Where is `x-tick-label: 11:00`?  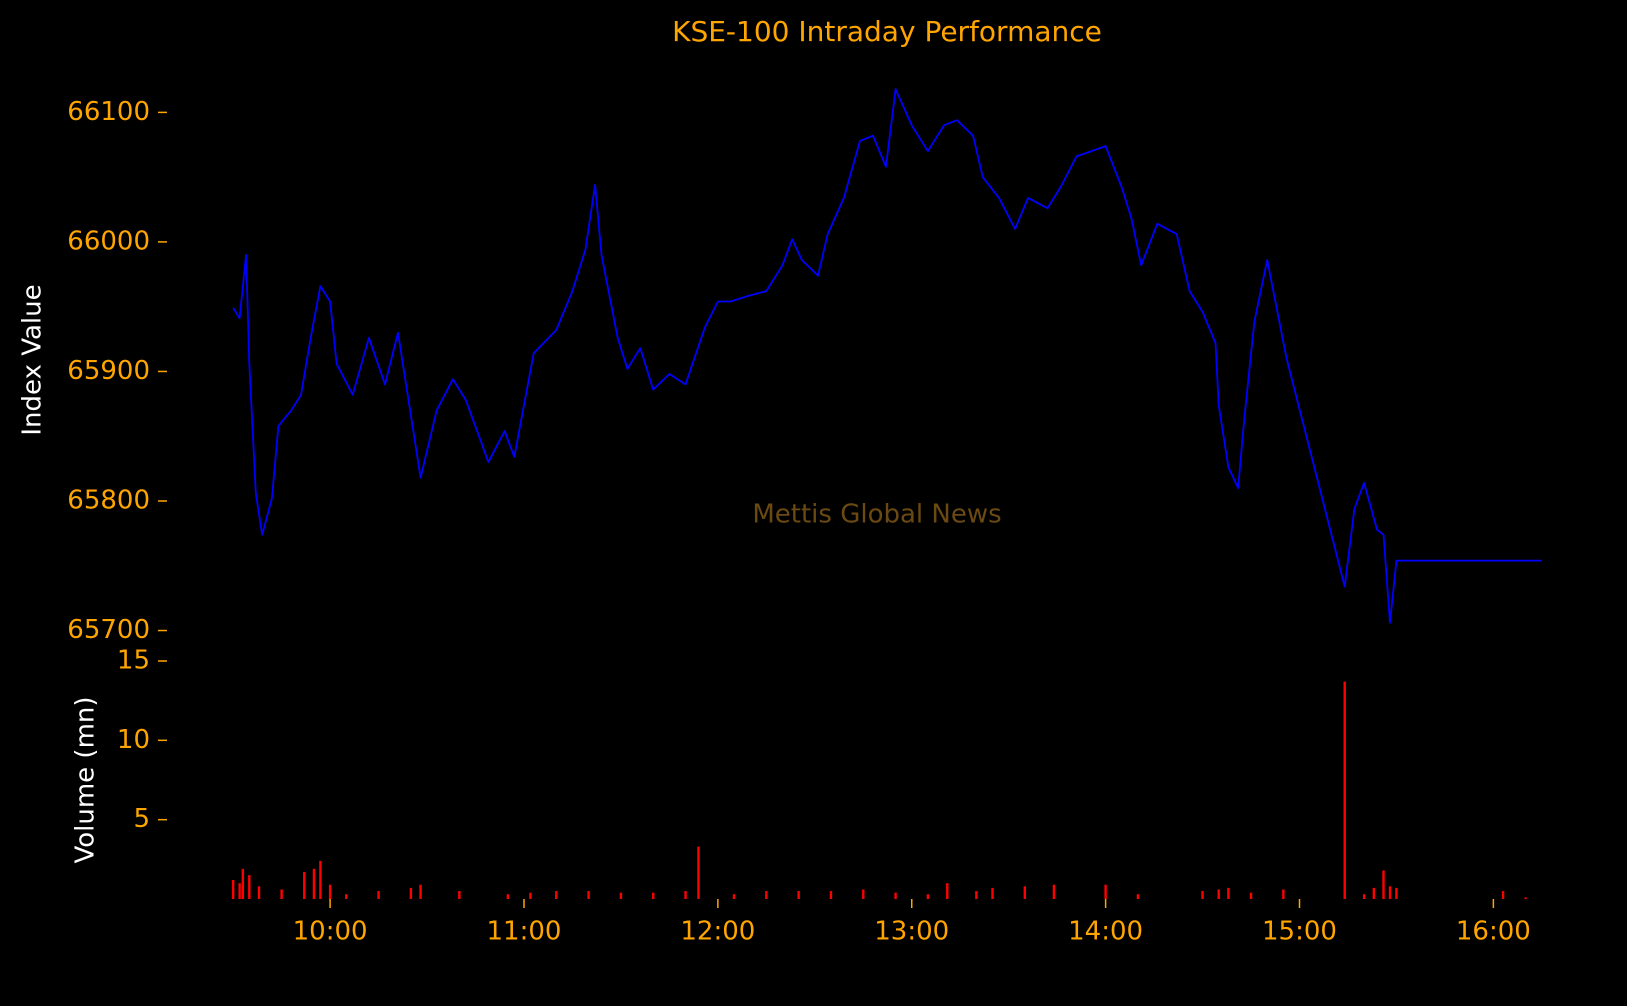 x-tick-label: 11:00 is located at coordinates (524, 932).